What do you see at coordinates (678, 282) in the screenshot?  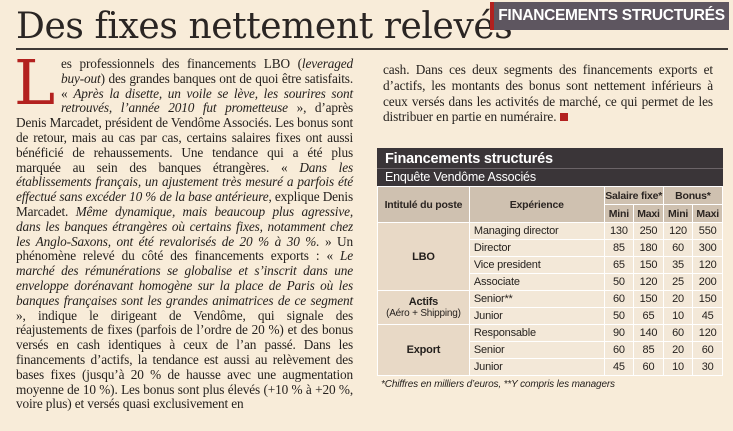 I see `value-cell: 25` at bounding box center [678, 282].